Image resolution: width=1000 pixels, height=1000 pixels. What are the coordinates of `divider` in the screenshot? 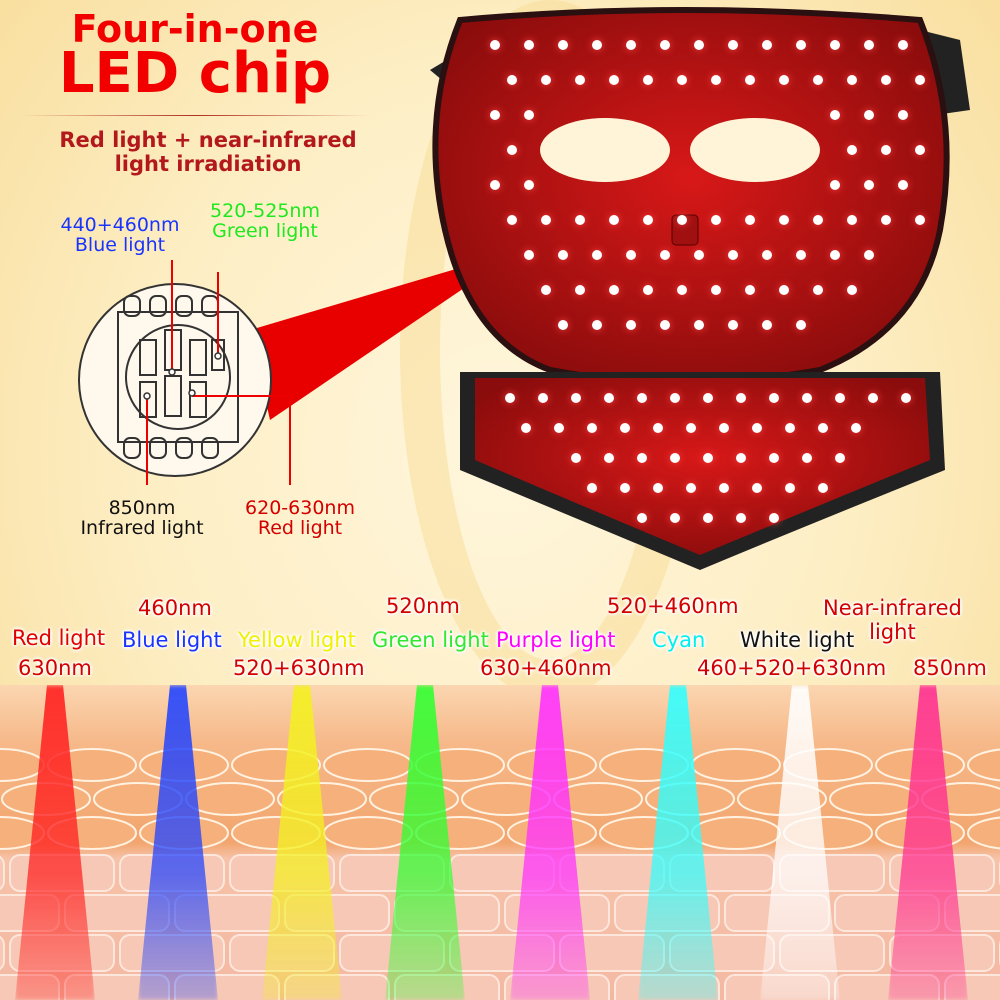 It's located at (195, 115).